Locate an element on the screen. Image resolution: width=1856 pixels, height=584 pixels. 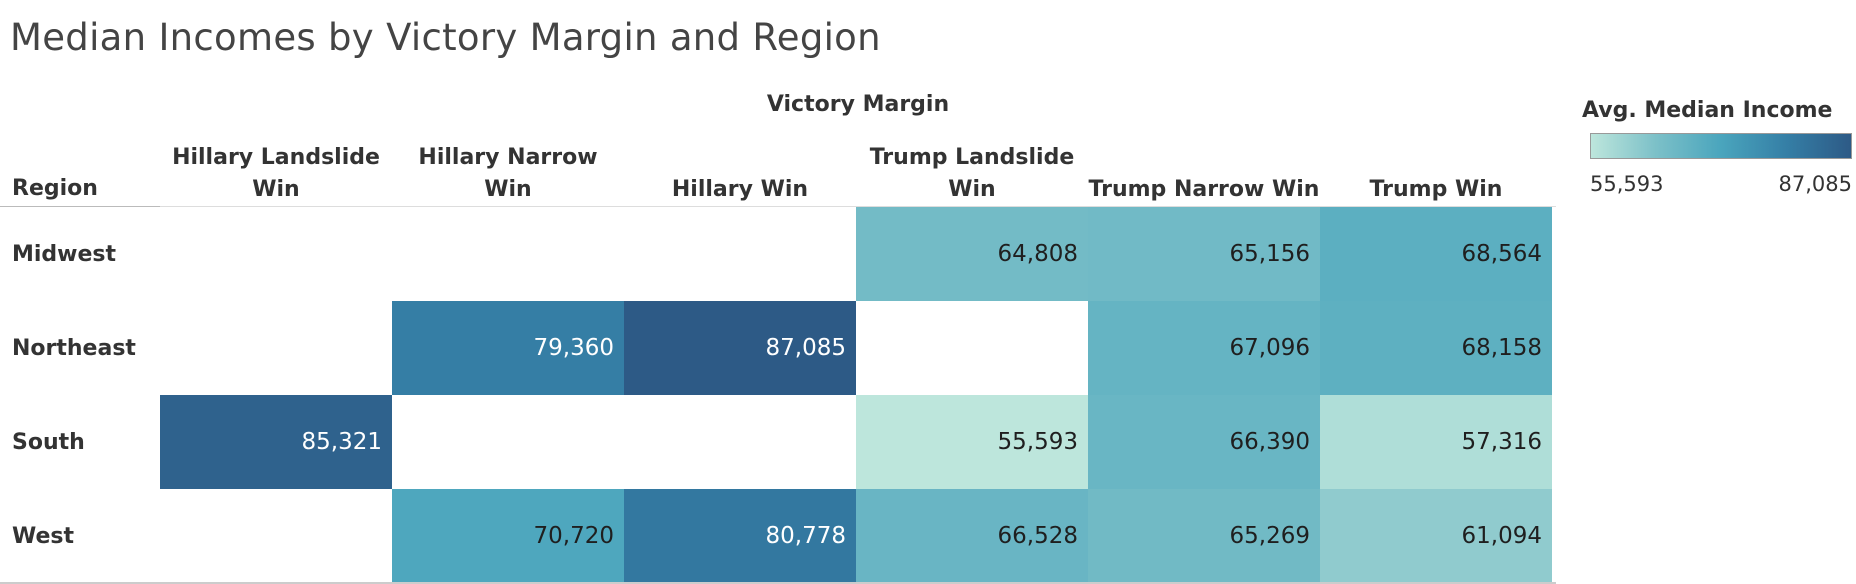
row-label: Midwest is located at coordinates (86, 254).